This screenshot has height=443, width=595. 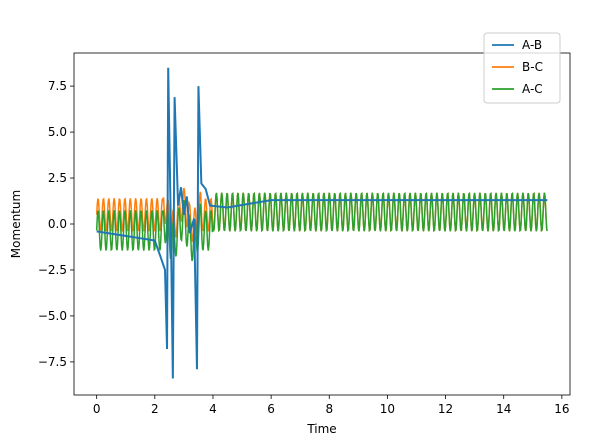 I want to click on legend: A-B B-C A-C, so click(x=522, y=68).